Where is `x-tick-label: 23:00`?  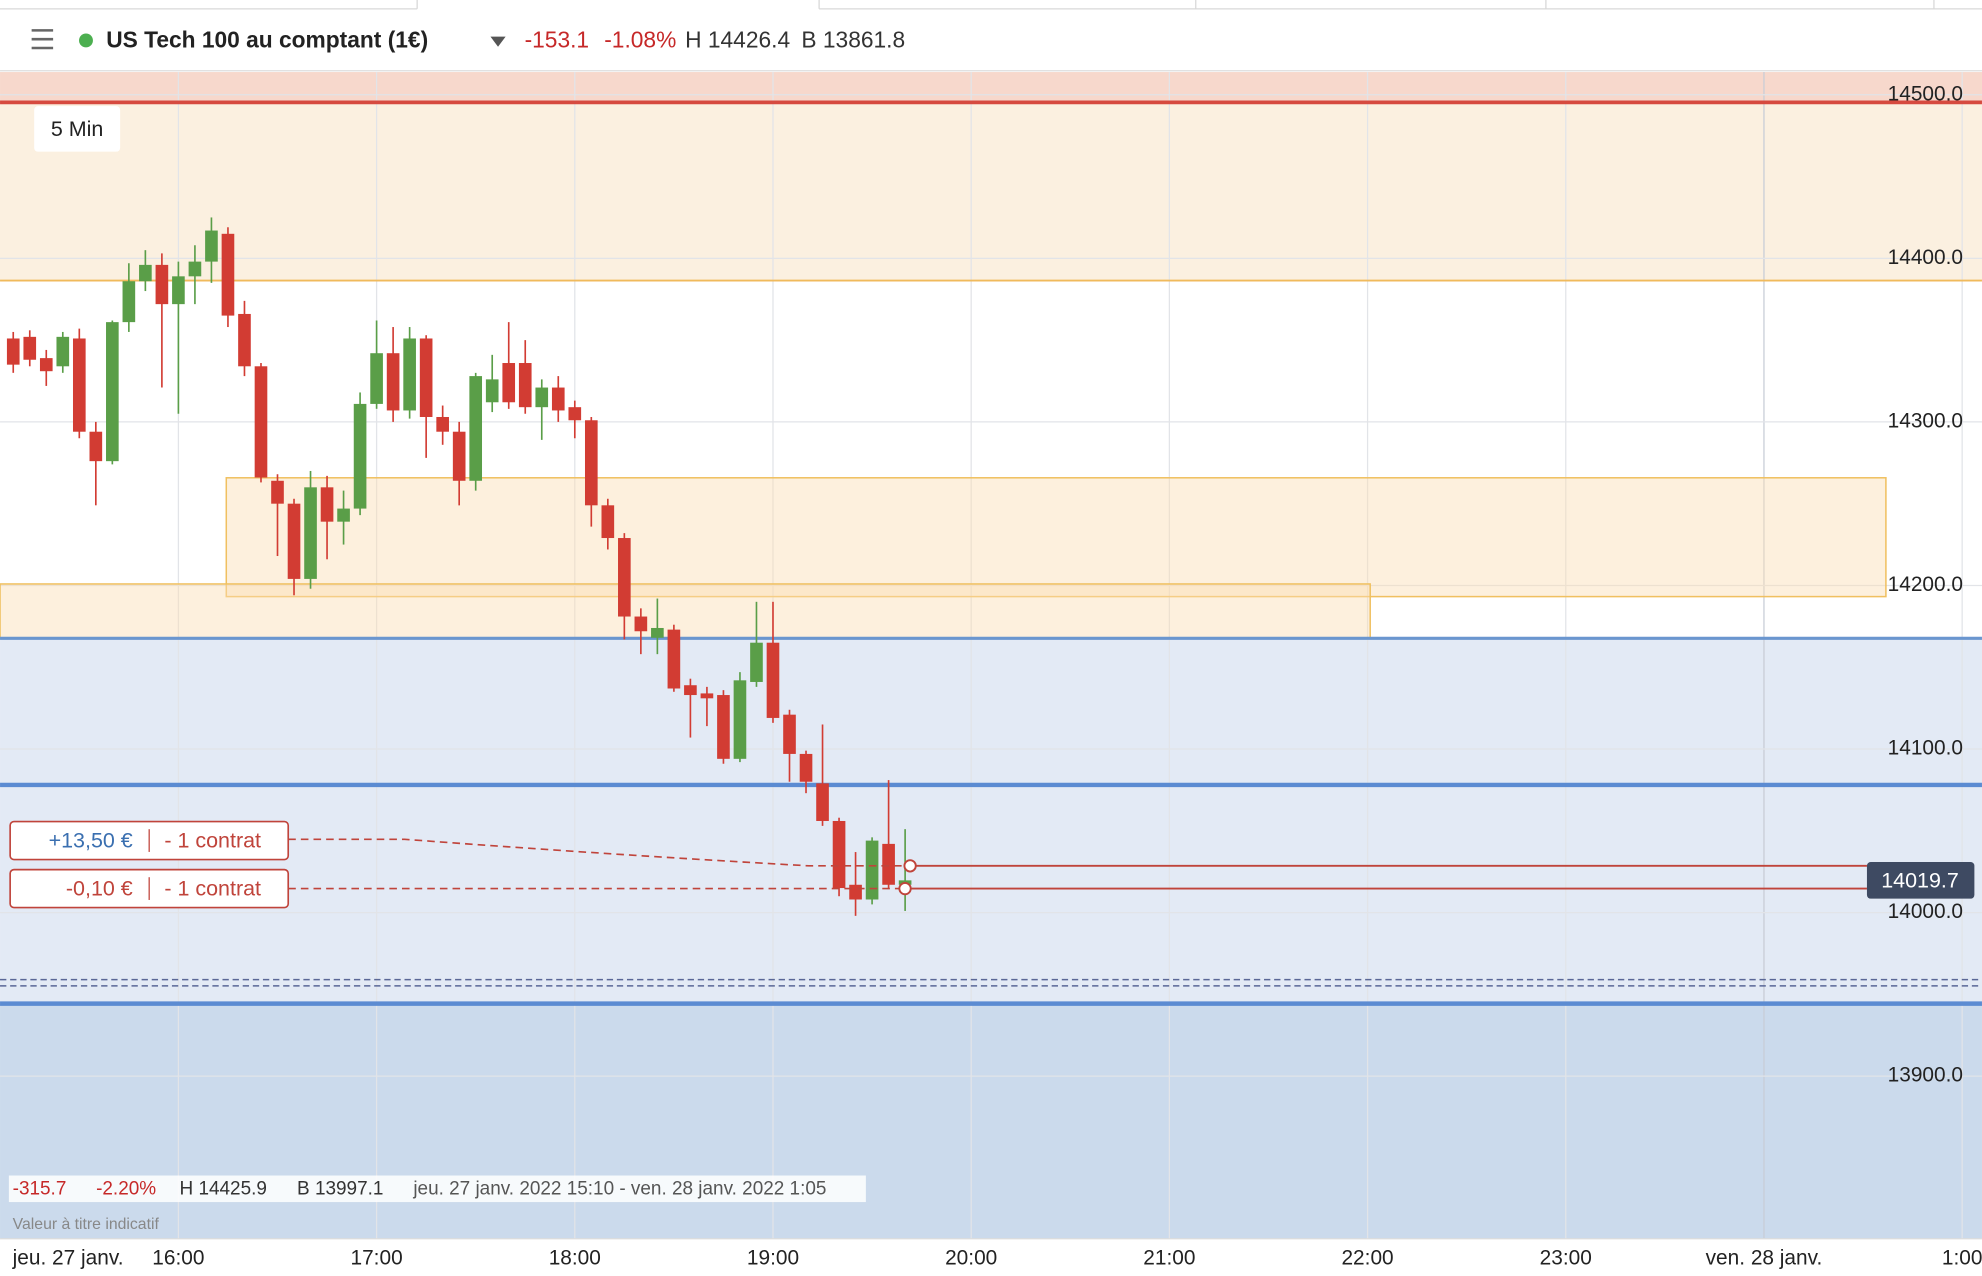
x-tick-label: 23:00 is located at coordinates (1566, 1257).